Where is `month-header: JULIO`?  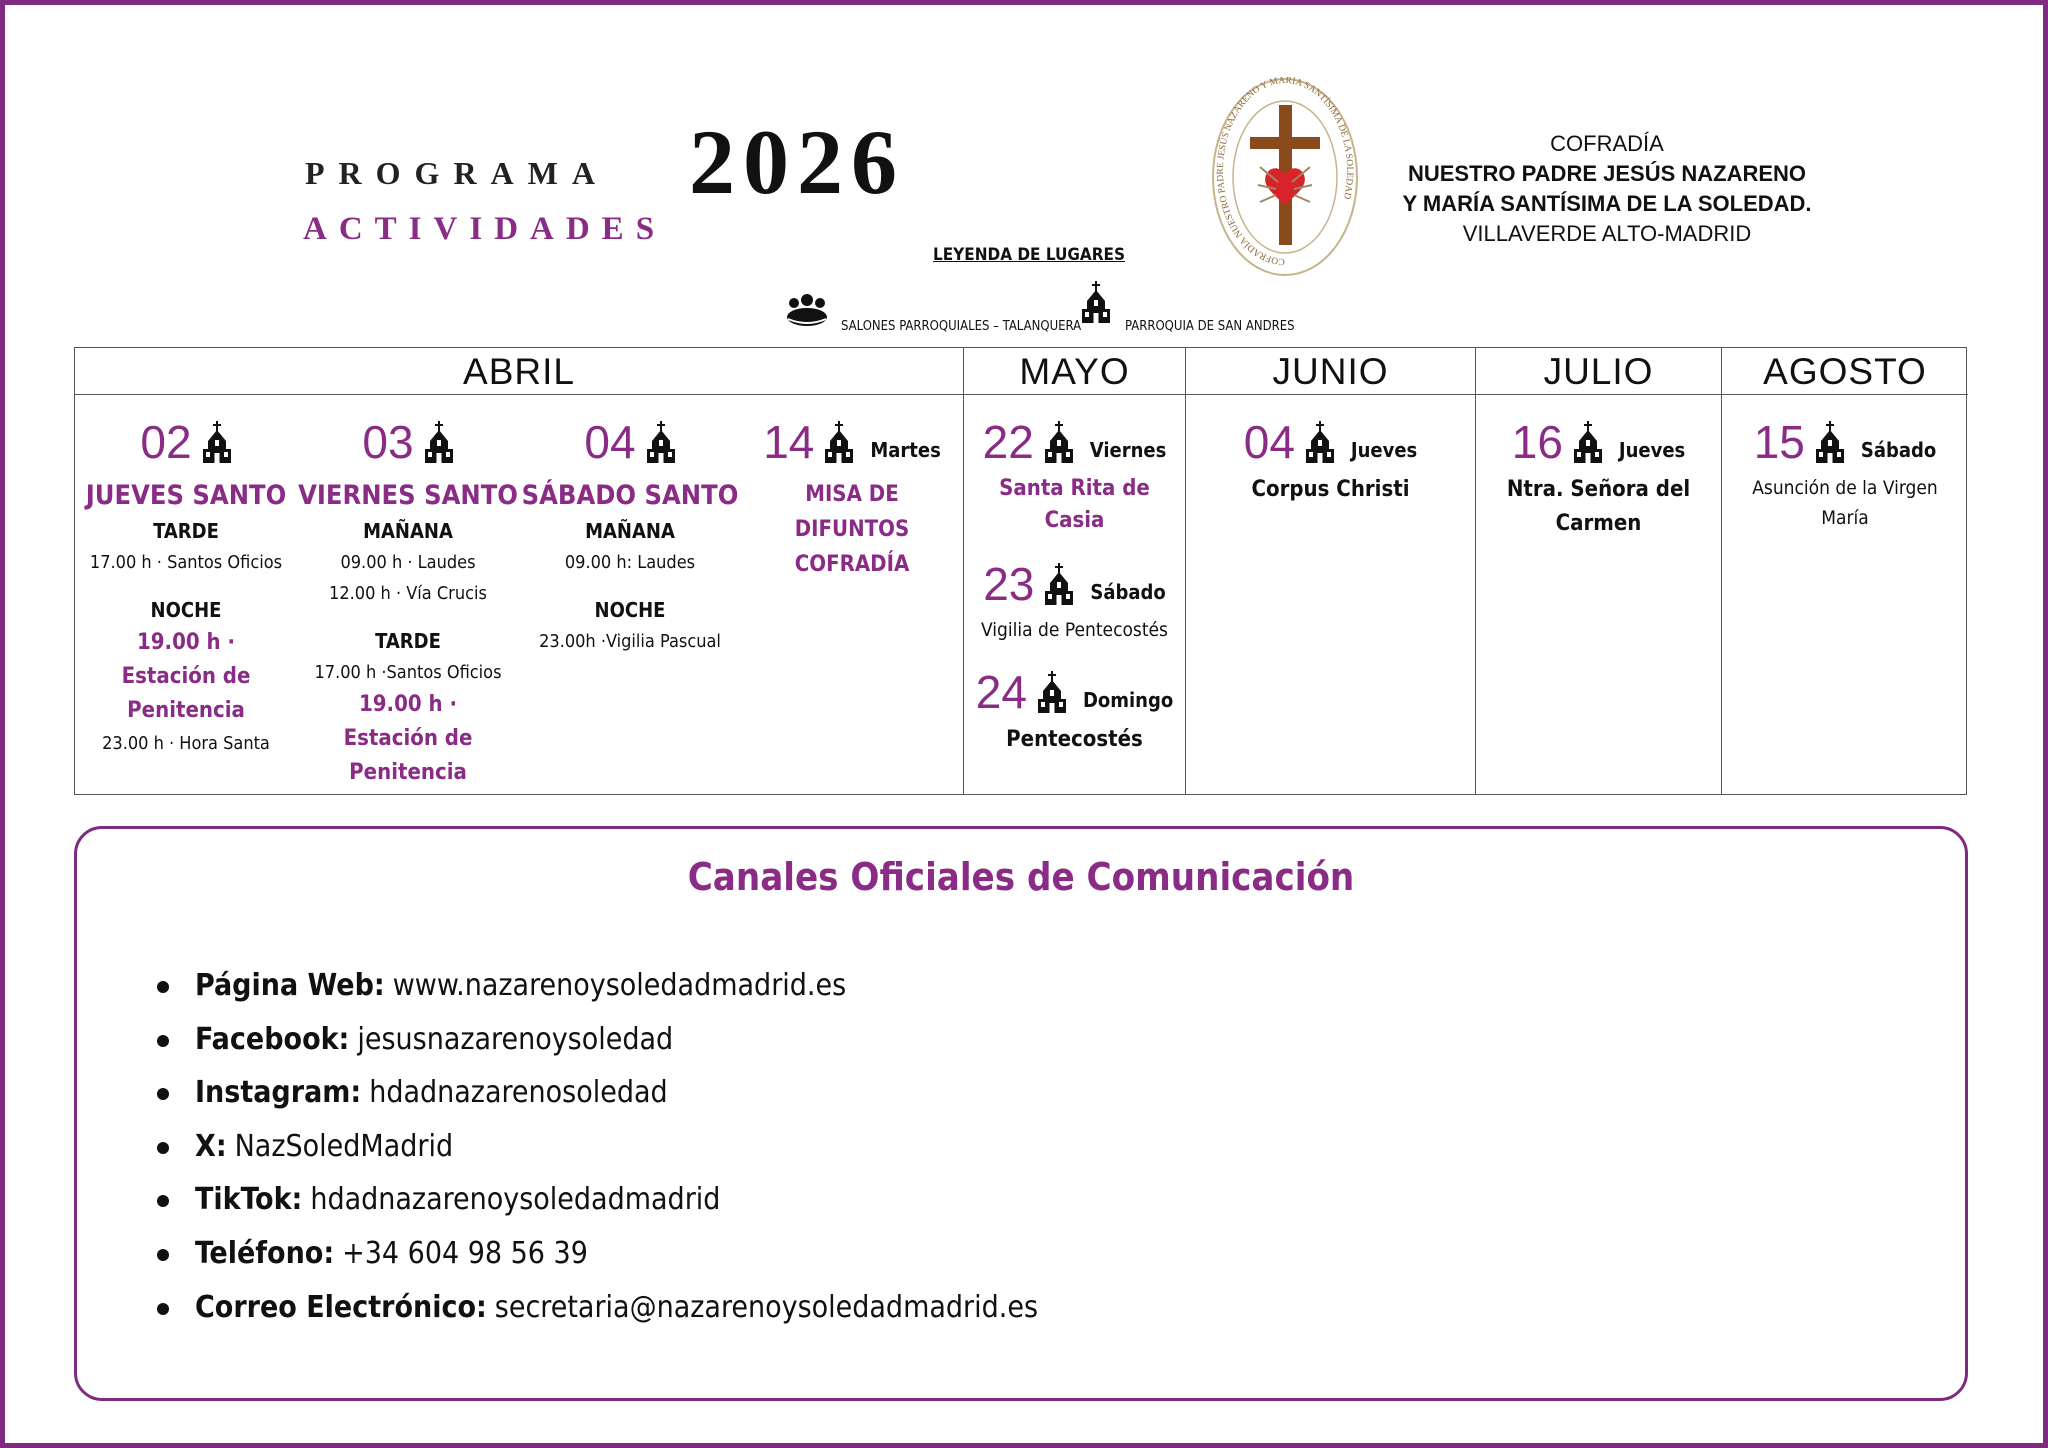
month-header: JULIO is located at coordinates (1598, 371).